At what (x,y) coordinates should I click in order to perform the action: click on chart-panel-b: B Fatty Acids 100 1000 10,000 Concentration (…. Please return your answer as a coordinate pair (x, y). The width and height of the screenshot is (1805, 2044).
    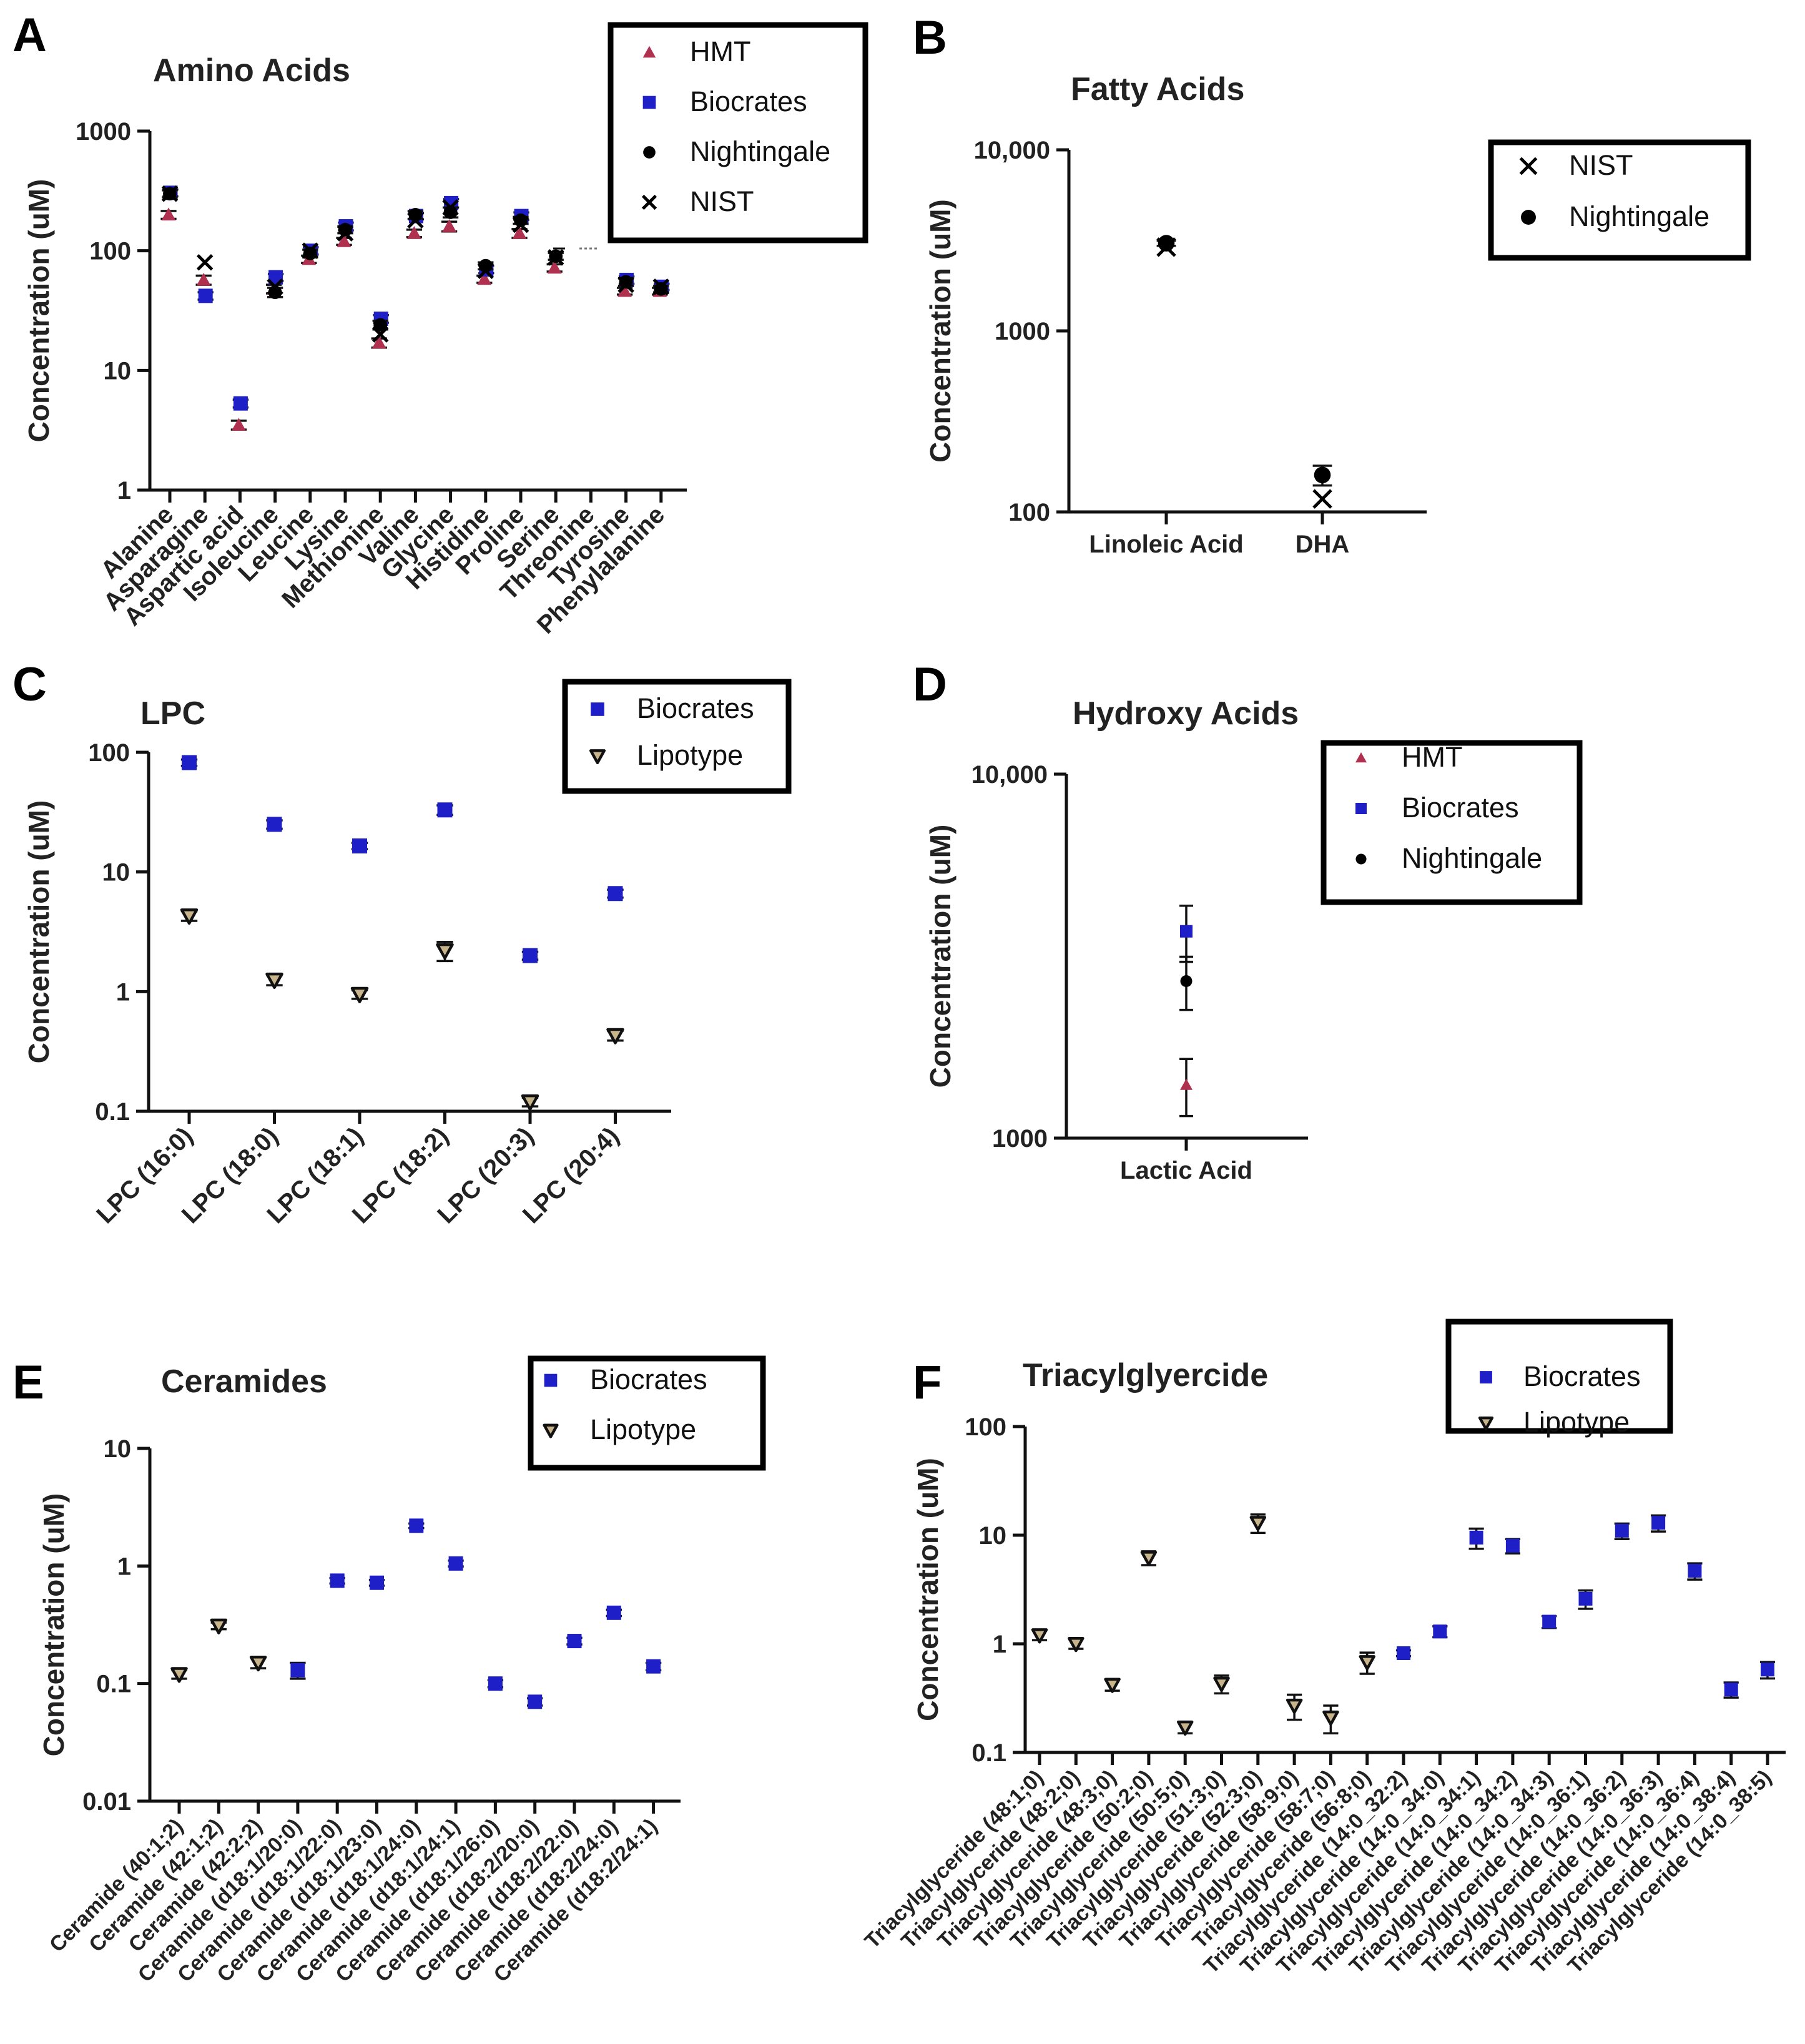
    Looking at the image, I should click on (1332, 284).